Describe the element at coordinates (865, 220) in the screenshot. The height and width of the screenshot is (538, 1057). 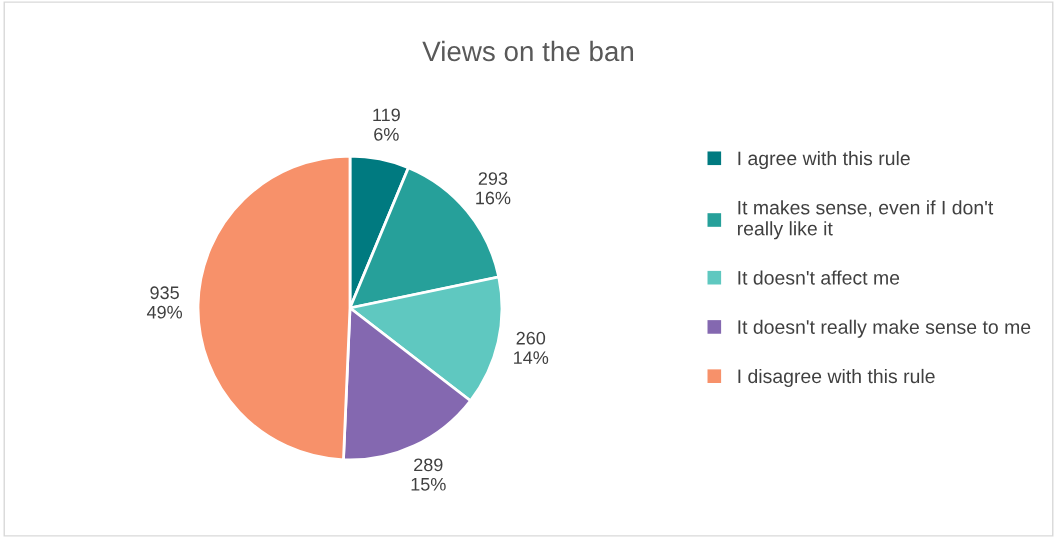
I see `legend-label: It makes sense, even if I don't really like it` at that location.